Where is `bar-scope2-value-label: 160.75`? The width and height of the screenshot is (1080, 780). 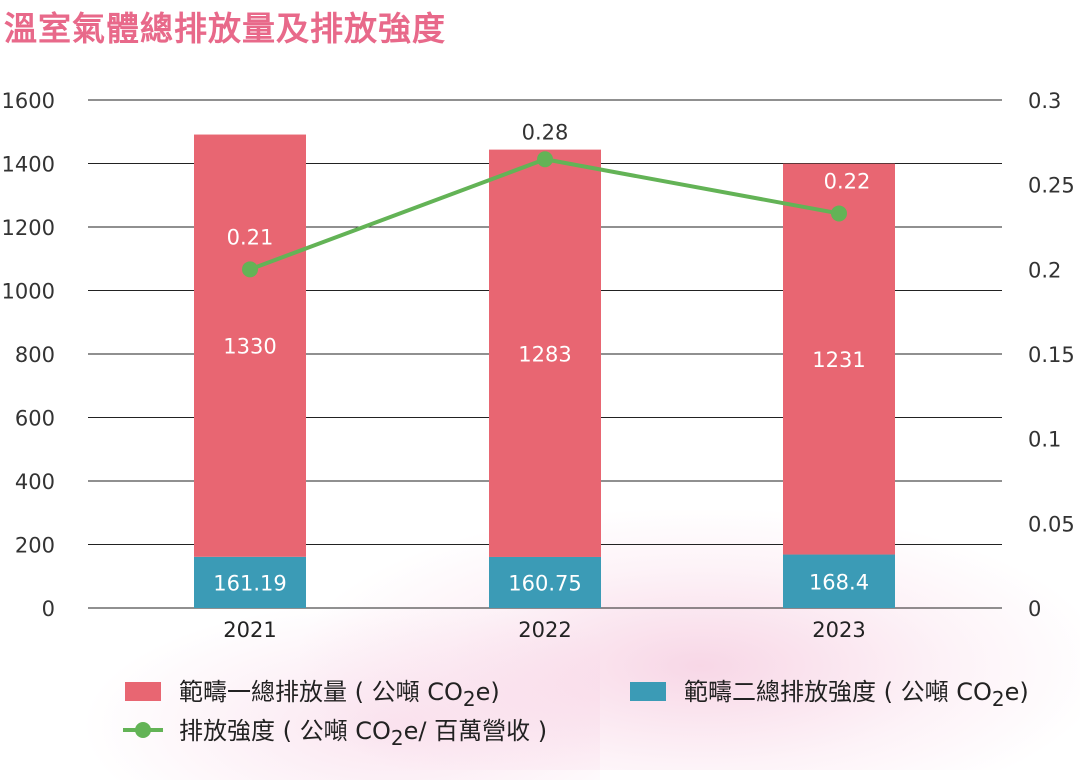 bar-scope2-value-label: 160.75 is located at coordinates (544, 583).